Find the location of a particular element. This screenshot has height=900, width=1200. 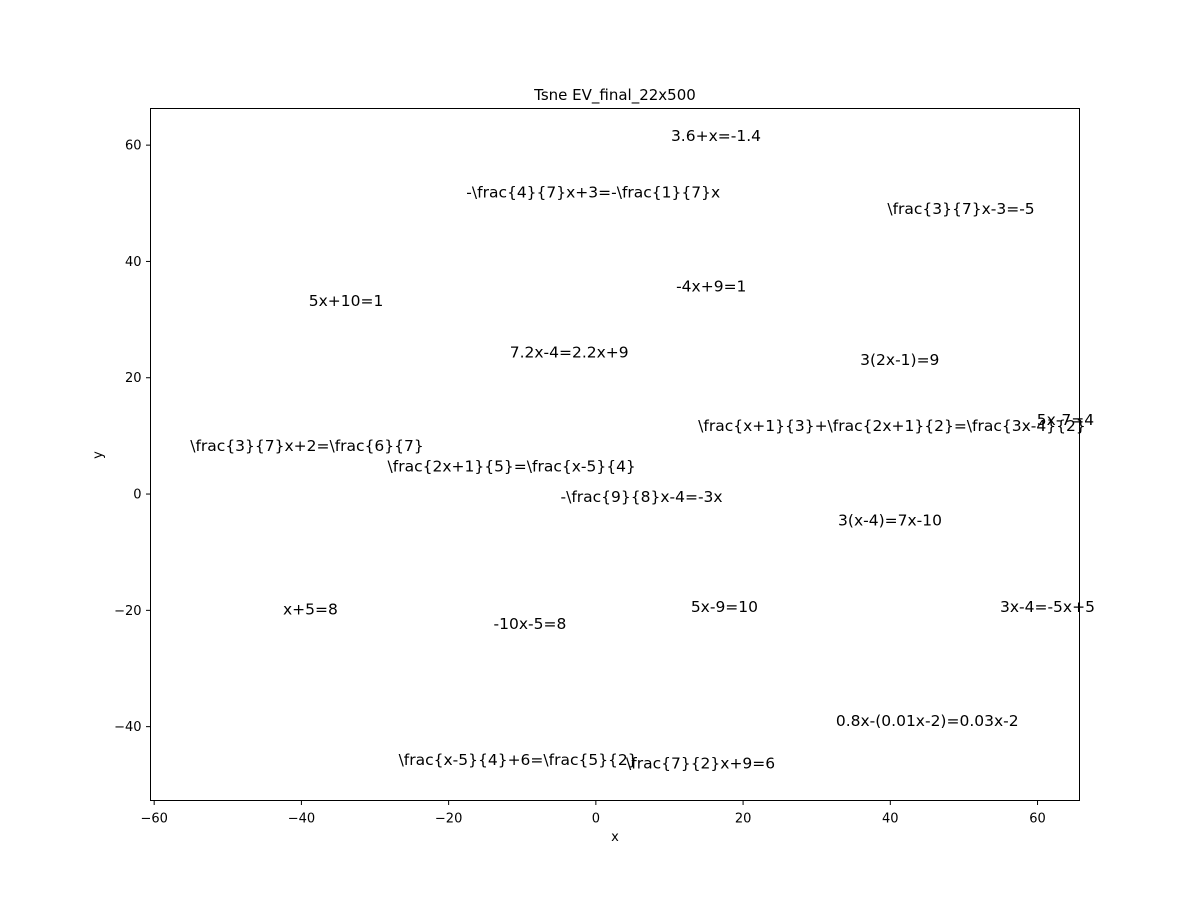

point-label: \frac{2x+1}{5}=\frac{x-5}{4} is located at coordinates (512, 466).